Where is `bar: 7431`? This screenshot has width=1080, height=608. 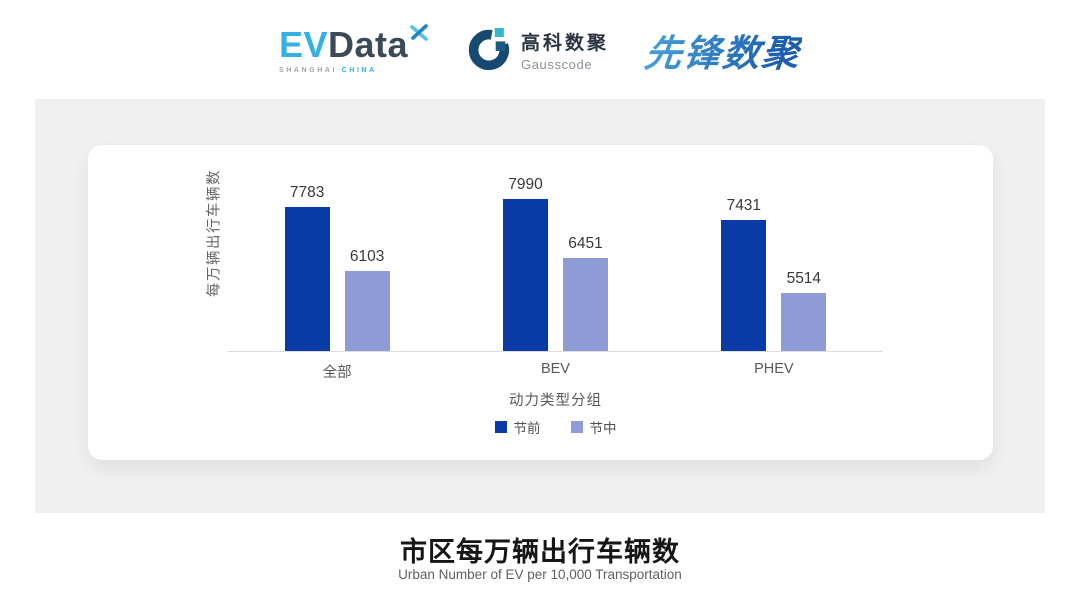
bar: 7431 is located at coordinates (744, 274).